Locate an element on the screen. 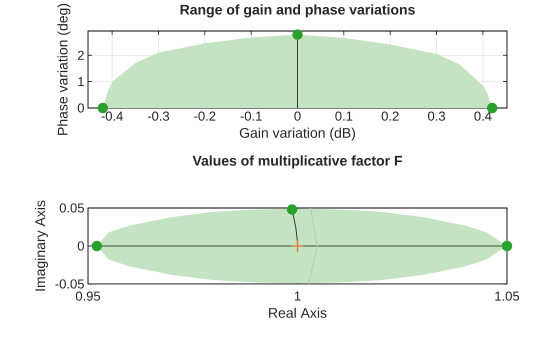  x-tick-label: 1 is located at coordinates (297, 296).